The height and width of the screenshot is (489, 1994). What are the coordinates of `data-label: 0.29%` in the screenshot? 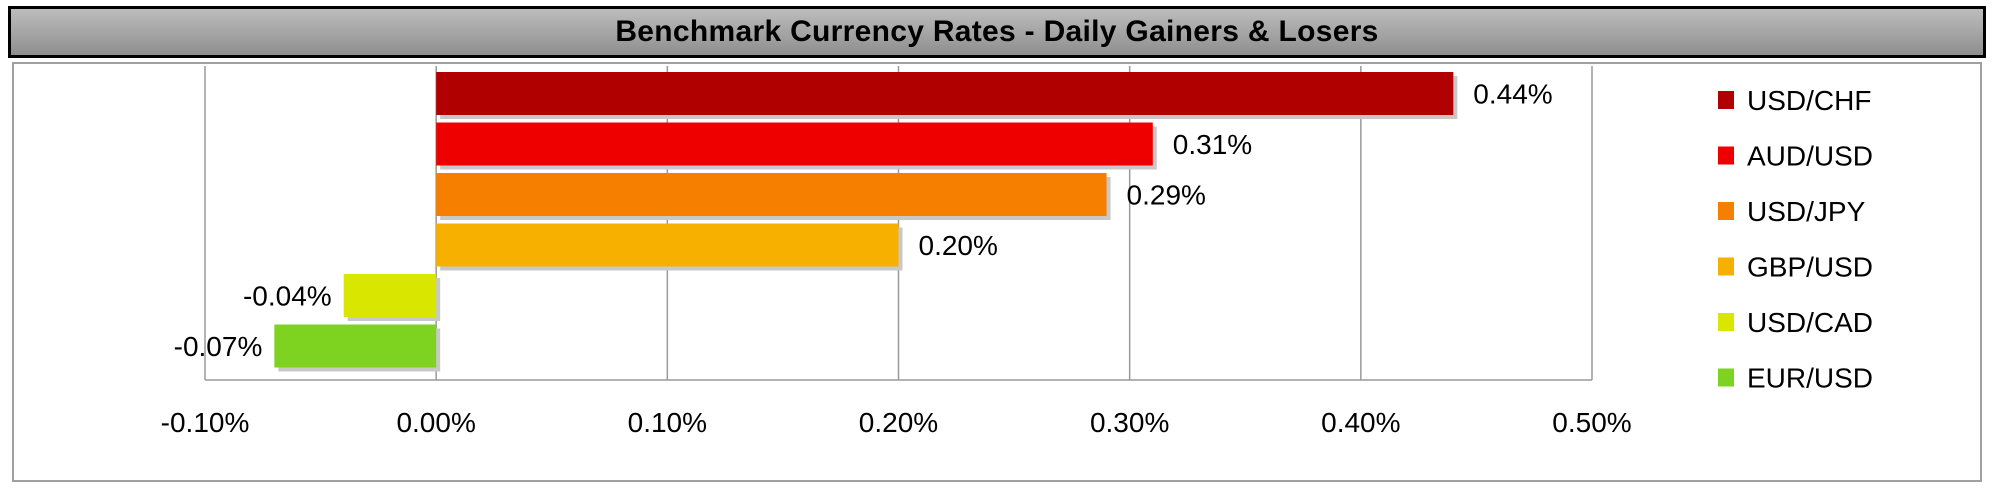 It's located at (1166, 195).